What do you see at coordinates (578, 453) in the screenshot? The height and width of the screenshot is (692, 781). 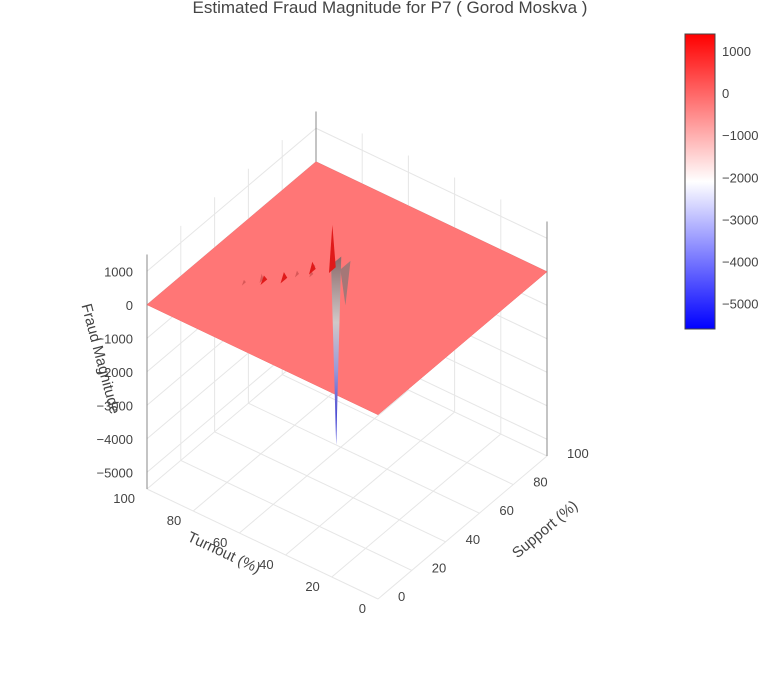 I see `x-tick-label: 100` at bounding box center [578, 453].